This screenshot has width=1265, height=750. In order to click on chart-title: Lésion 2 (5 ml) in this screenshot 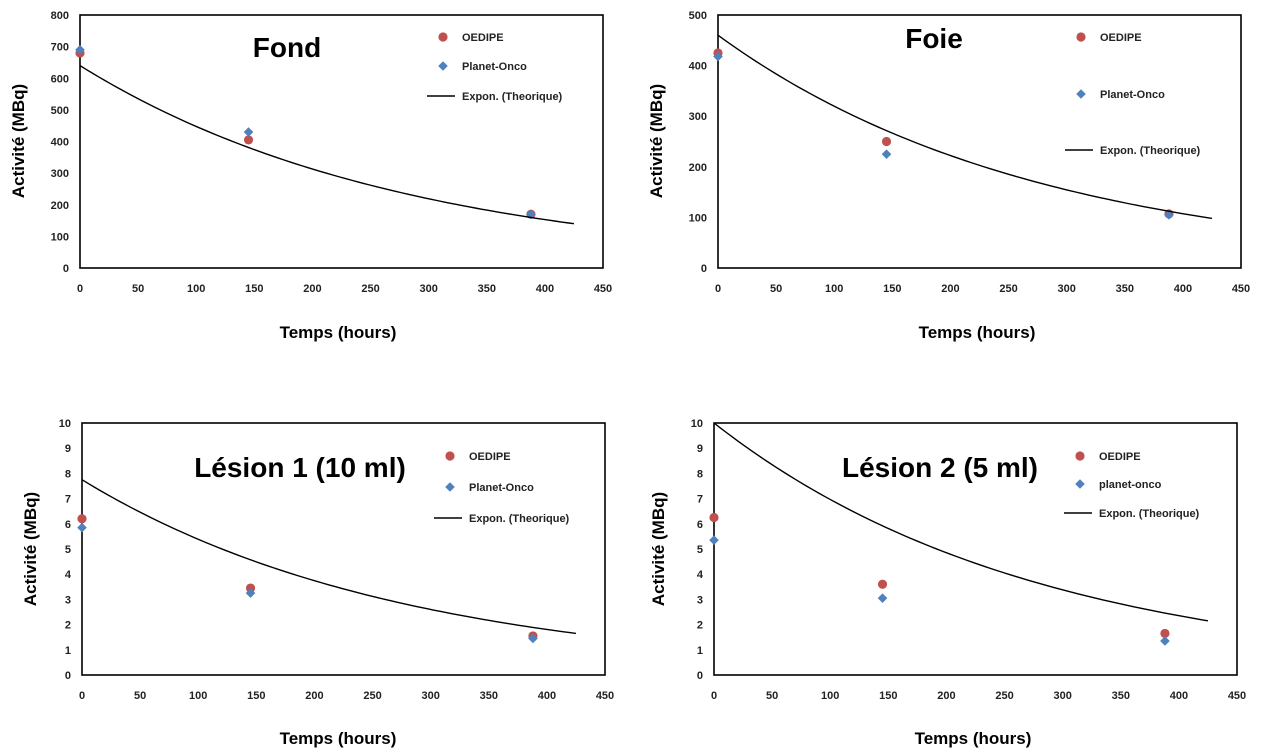, I will do `click(940, 467)`.